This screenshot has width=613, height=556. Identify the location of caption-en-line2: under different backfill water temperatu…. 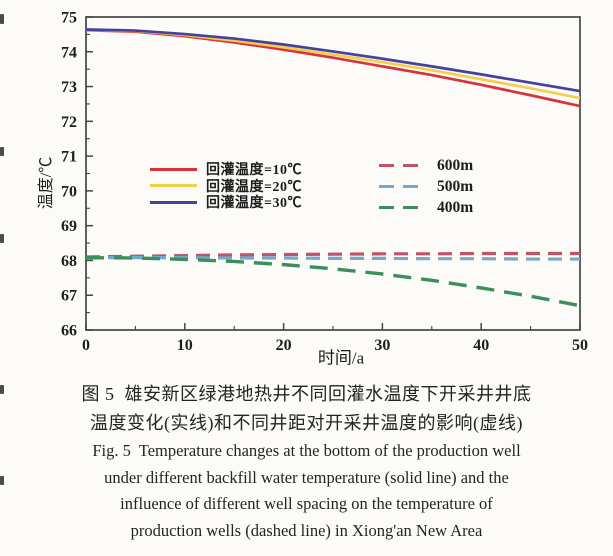
(306, 477).